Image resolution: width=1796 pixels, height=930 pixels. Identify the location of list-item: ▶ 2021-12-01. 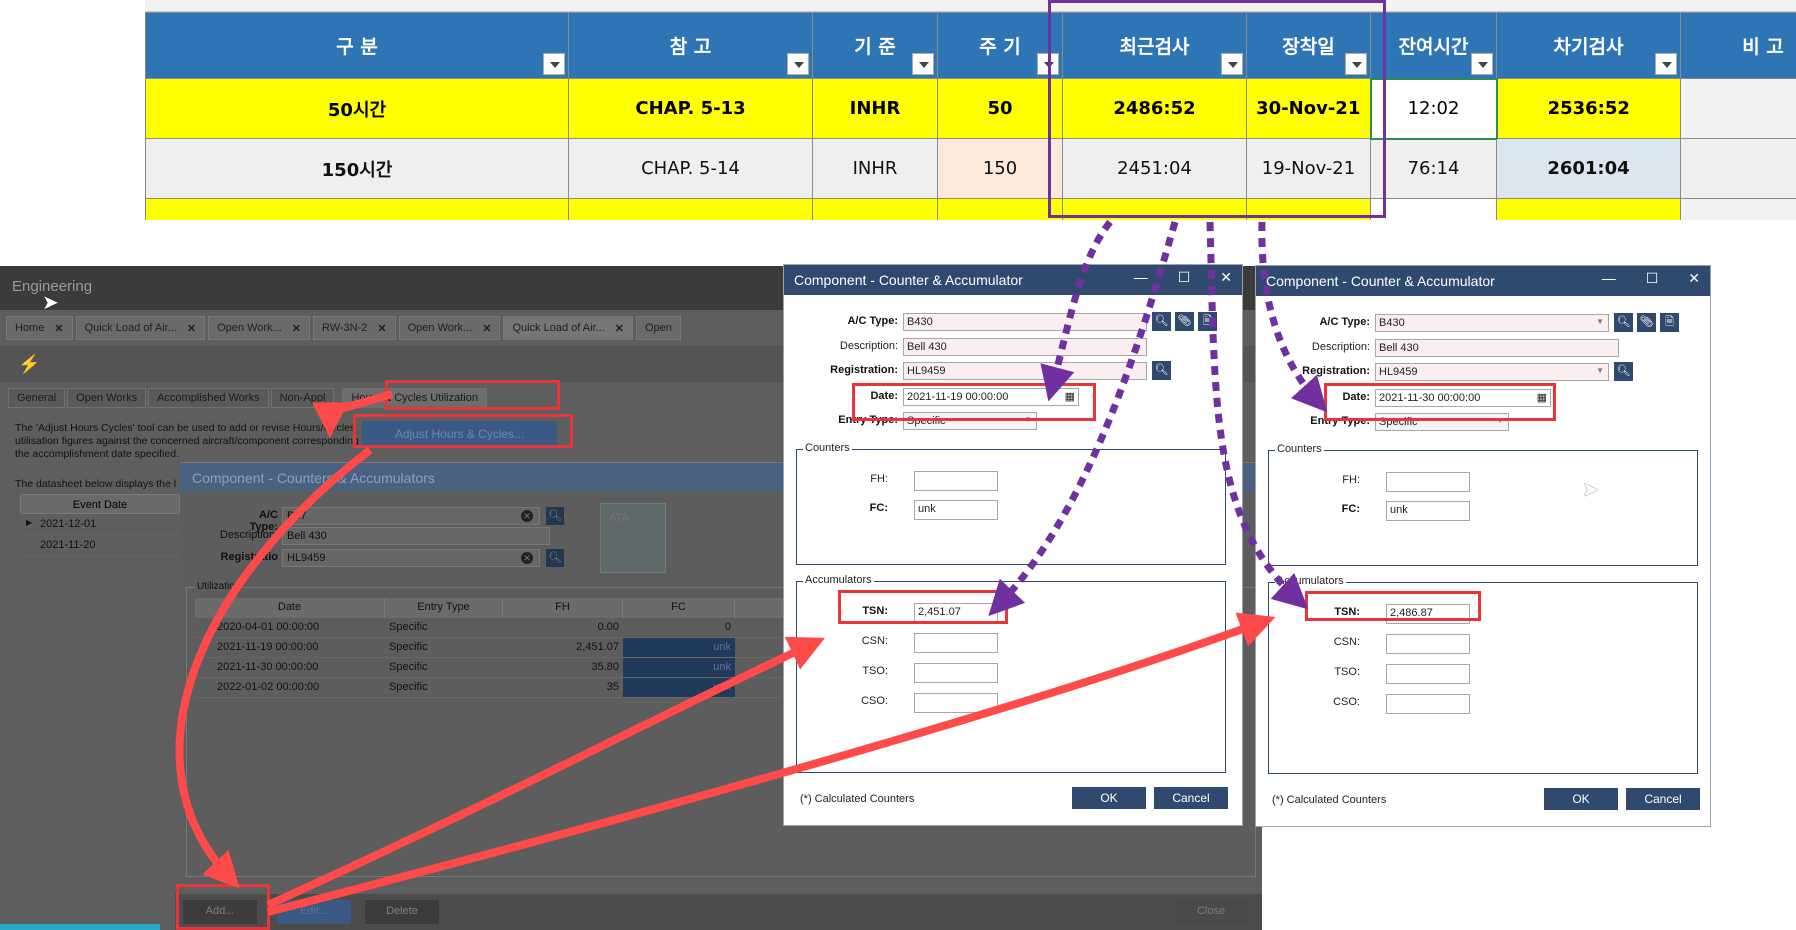
(100, 524).